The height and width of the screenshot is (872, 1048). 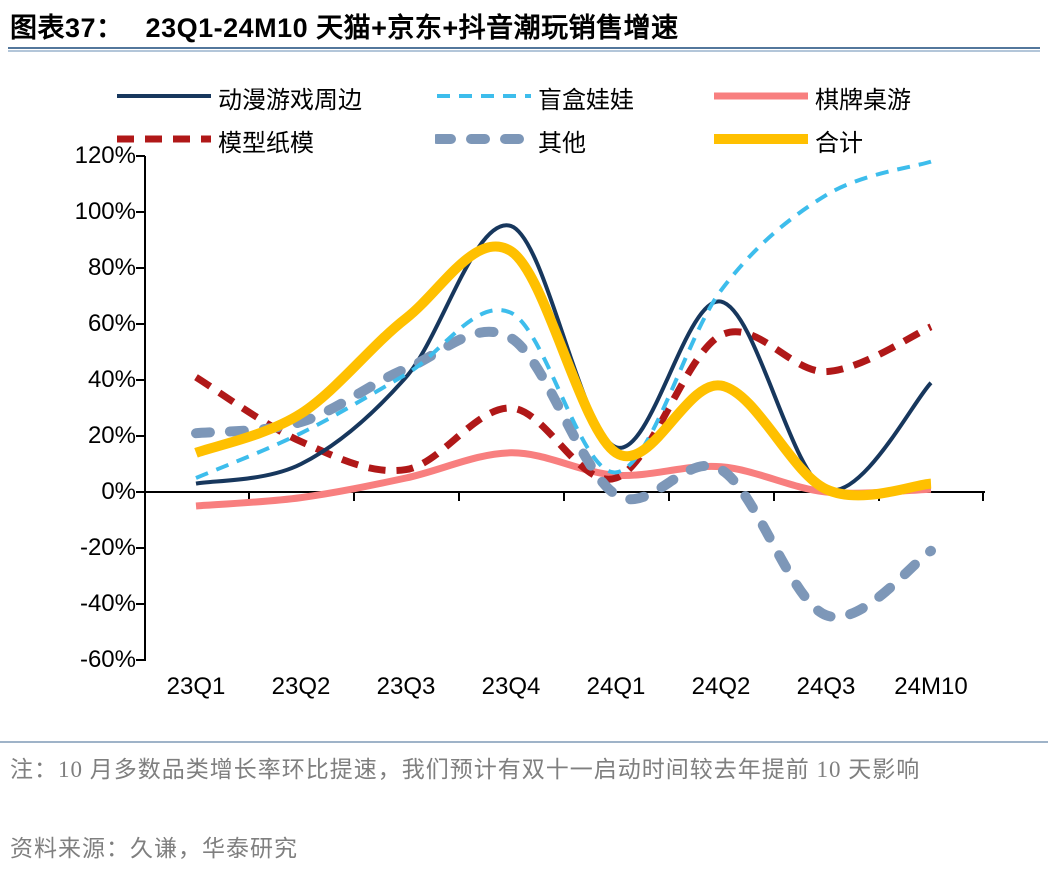 What do you see at coordinates (524, 48) in the screenshot?
I see `title-underline-dark` at bounding box center [524, 48].